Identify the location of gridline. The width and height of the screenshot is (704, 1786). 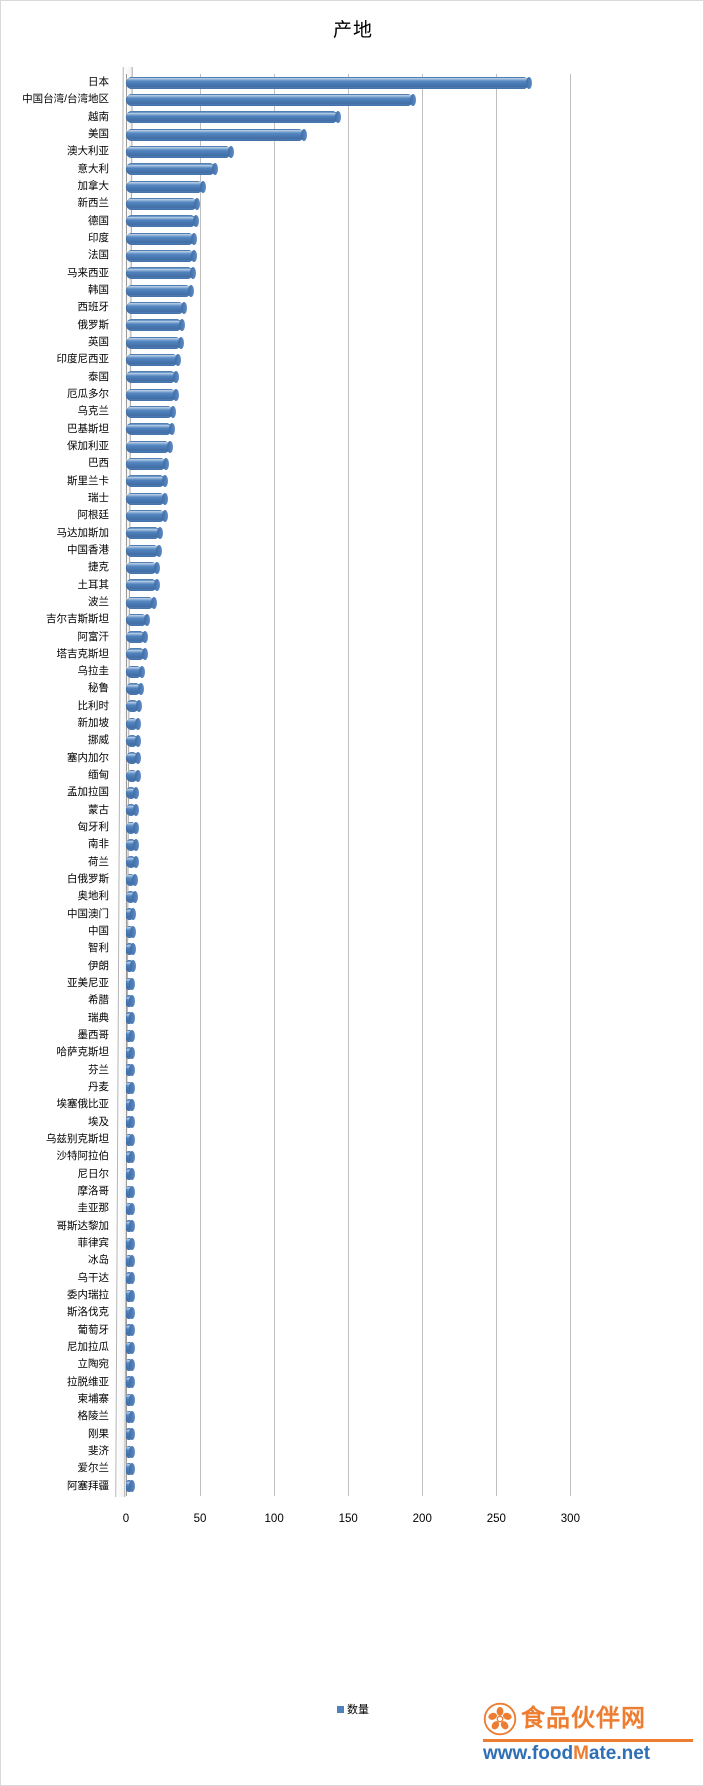
(571, 785).